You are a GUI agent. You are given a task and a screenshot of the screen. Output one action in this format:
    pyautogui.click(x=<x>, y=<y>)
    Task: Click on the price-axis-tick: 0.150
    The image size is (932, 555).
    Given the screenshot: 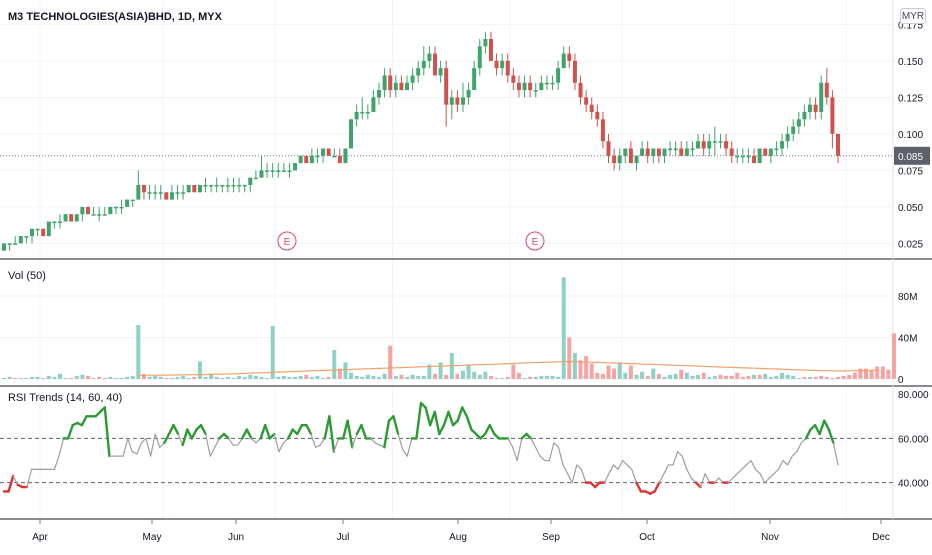 What is the action you would take?
    pyautogui.click(x=910, y=62)
    